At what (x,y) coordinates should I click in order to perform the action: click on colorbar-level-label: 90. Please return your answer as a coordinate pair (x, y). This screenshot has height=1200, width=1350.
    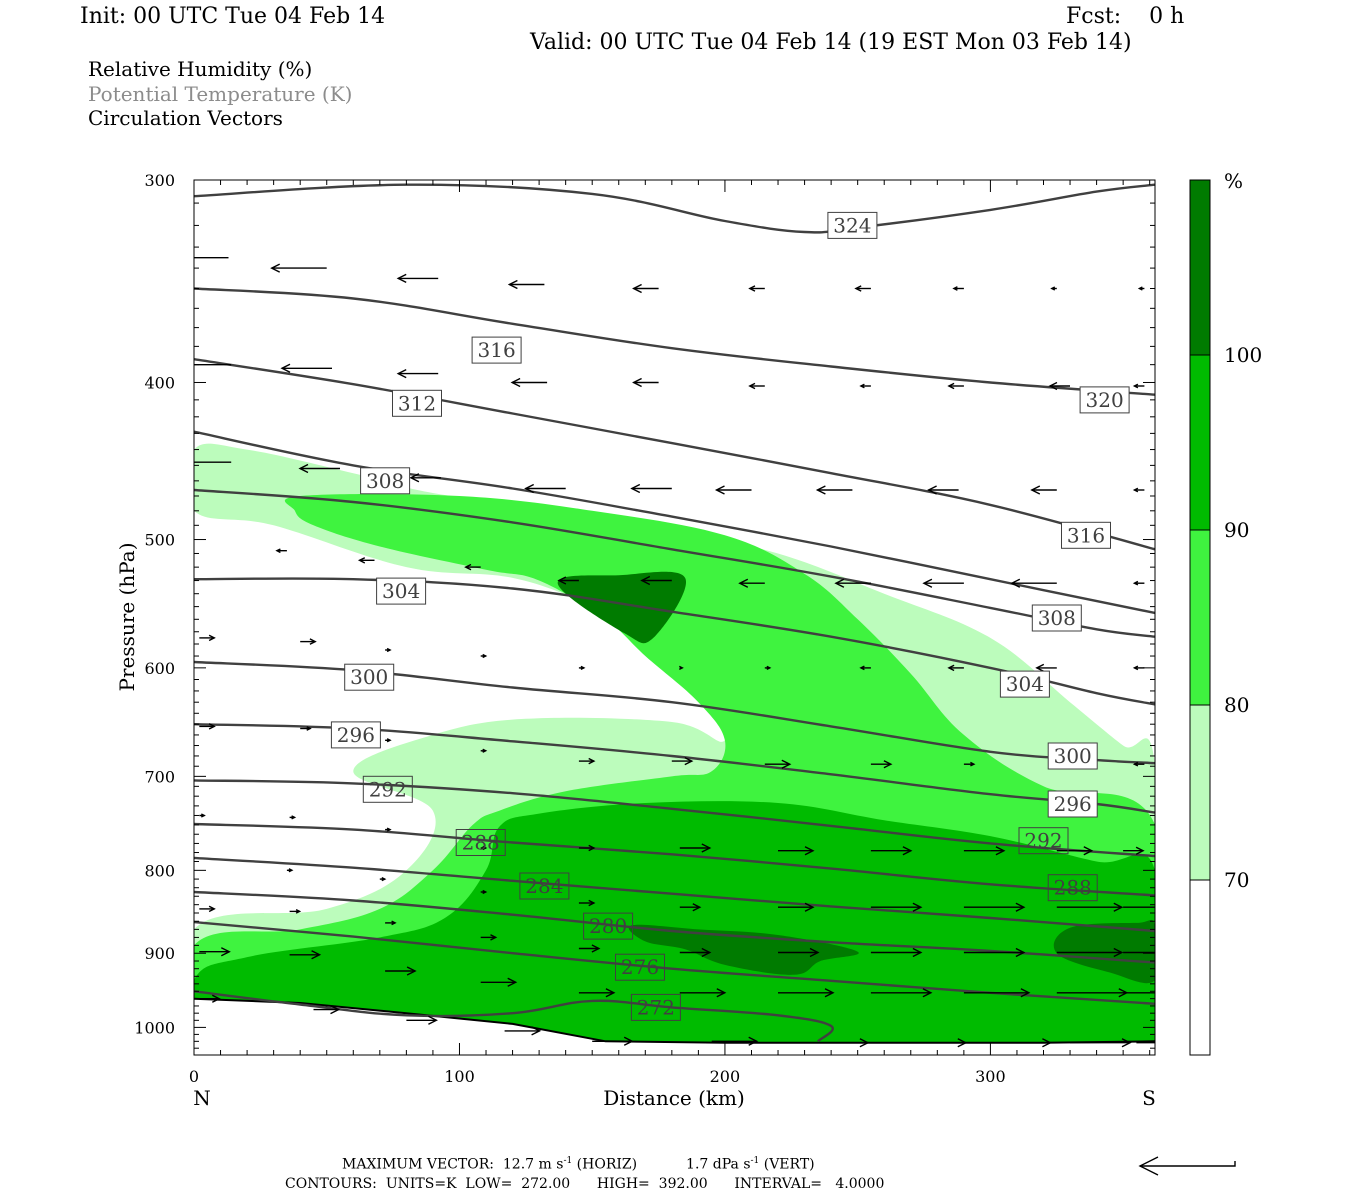
    Looking at the image, I should click on (1236, 530).